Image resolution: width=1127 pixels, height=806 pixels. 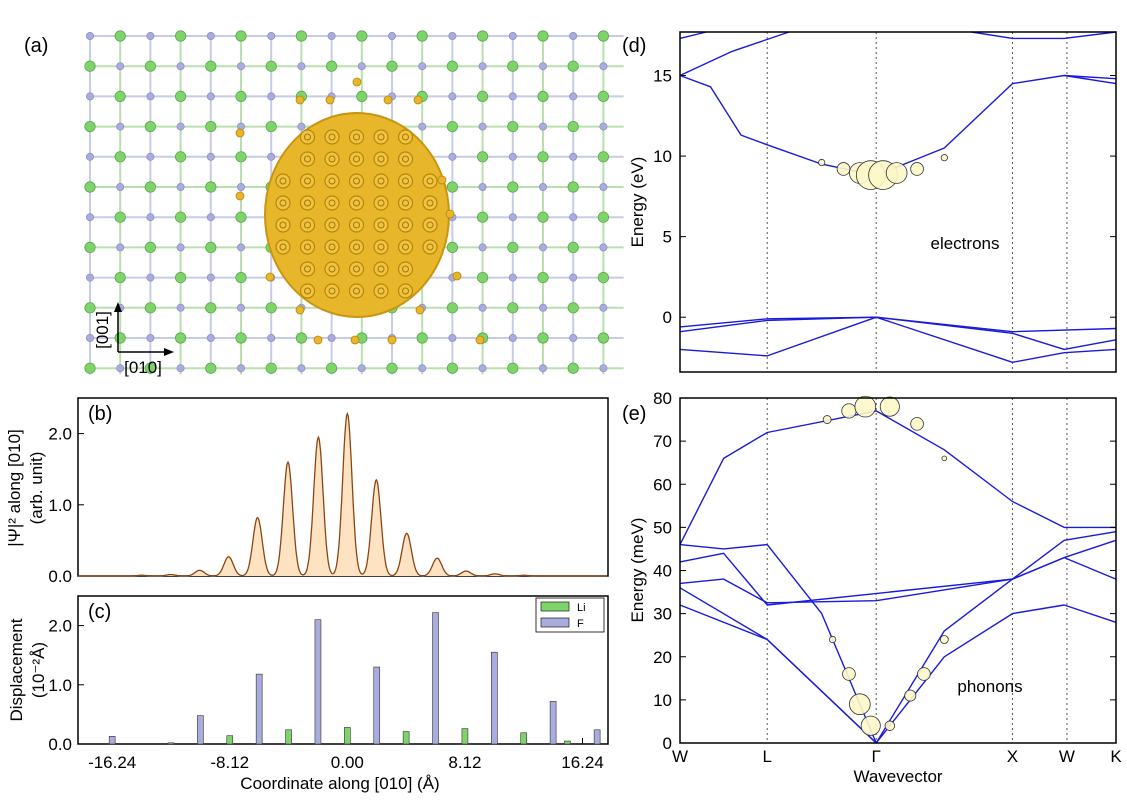 What do you see at coordinates (662, 441) in the screenshot?
I see `e-ytick-label: 70` at bounding box center [662, 441].